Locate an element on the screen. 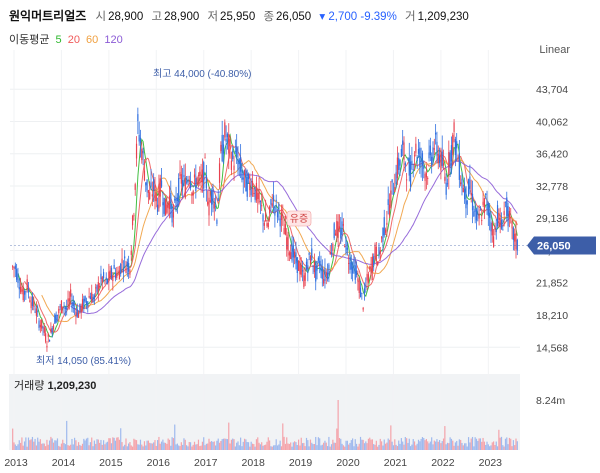 The image size is (600, 473). ma-120: 120 is located at coordinates (113, 40).